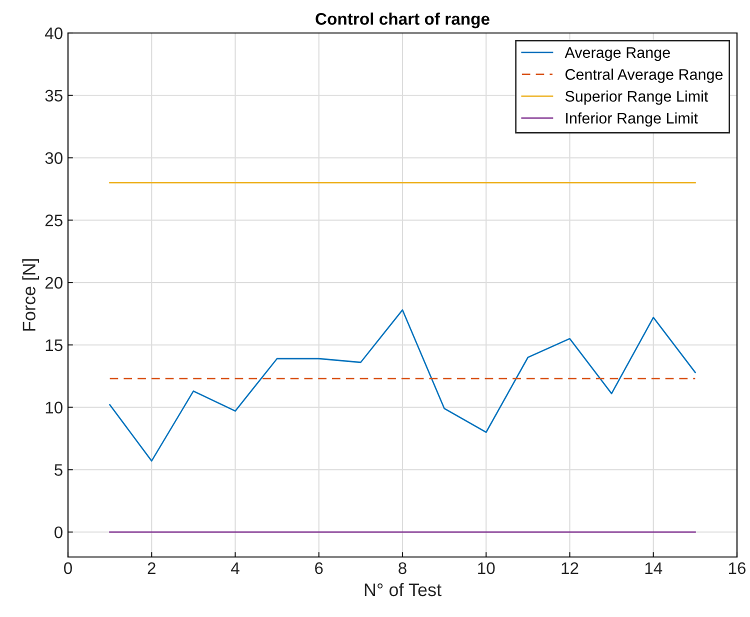 This screenshot has width=750, height=617. I want to click on x-tick-label: 0, so click(68, 568).